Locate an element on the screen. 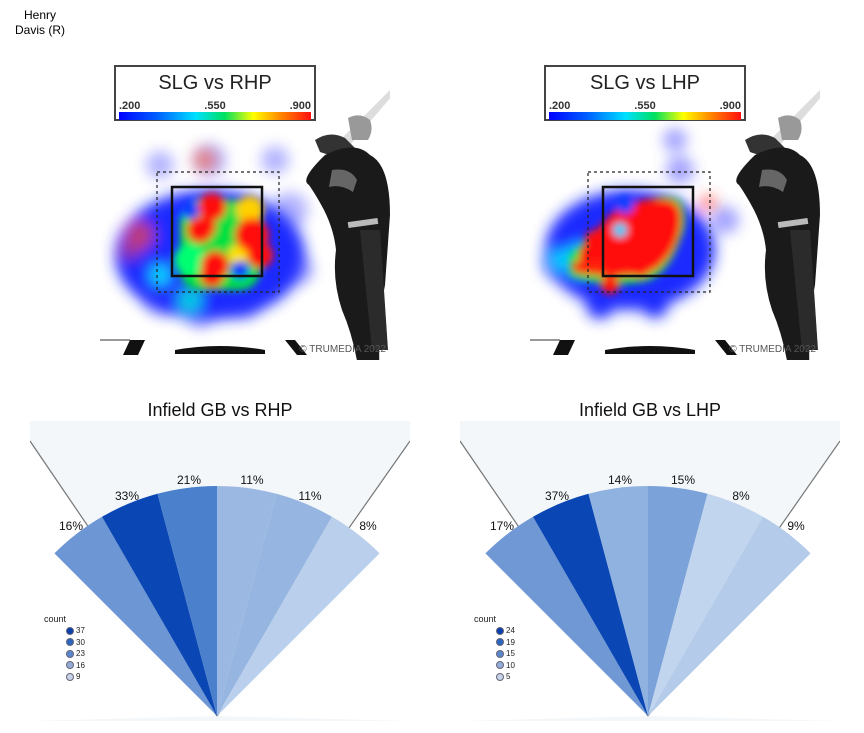 The width and height of the screenshot is (864, 733). count-legend-item: 5 is located at coordinates (494, 677).